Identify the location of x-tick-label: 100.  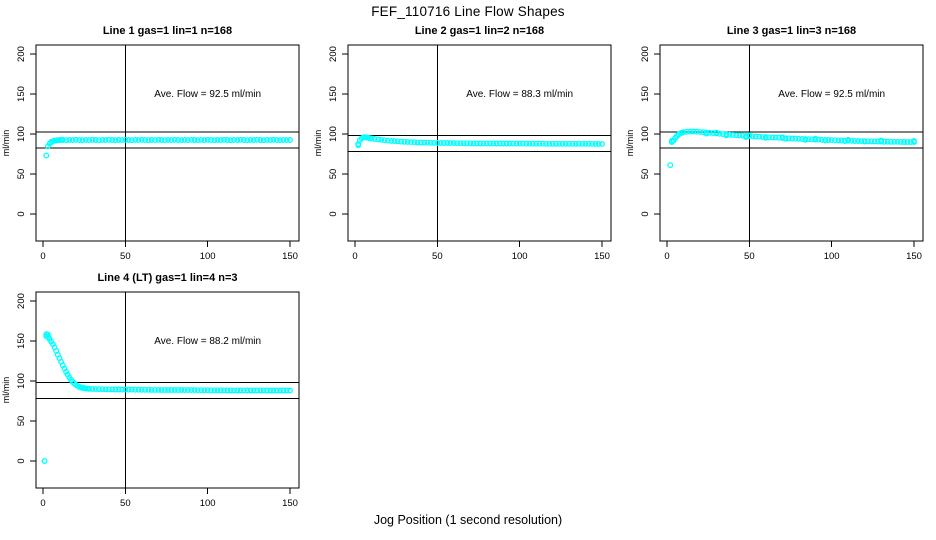
(208, 503).